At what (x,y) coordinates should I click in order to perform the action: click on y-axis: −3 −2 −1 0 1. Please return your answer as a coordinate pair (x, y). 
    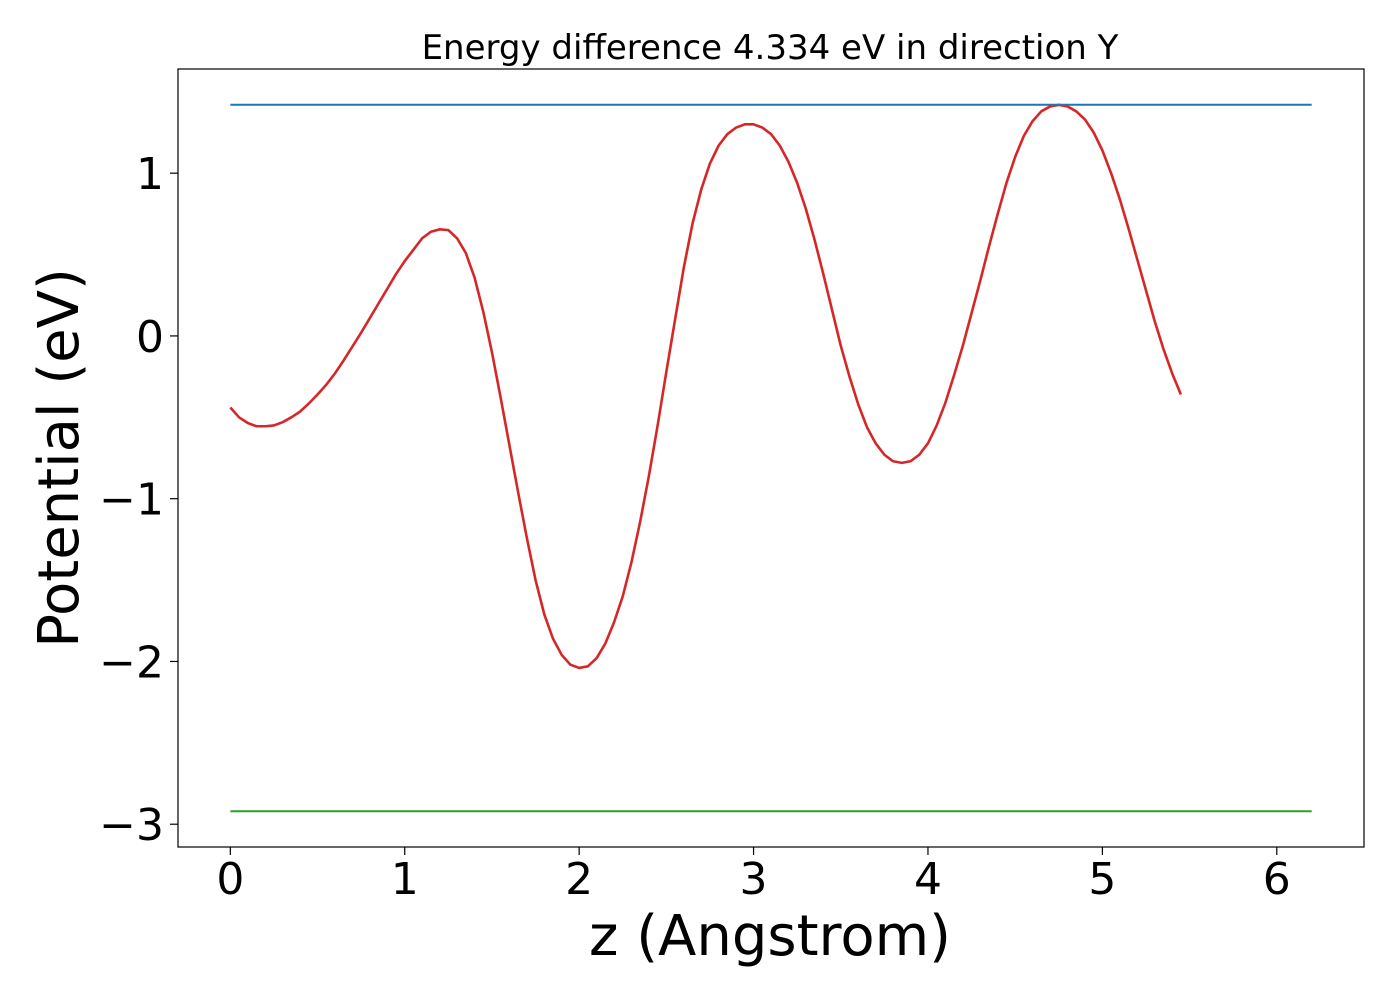
    Looking at the image, I should click on (138, 500).